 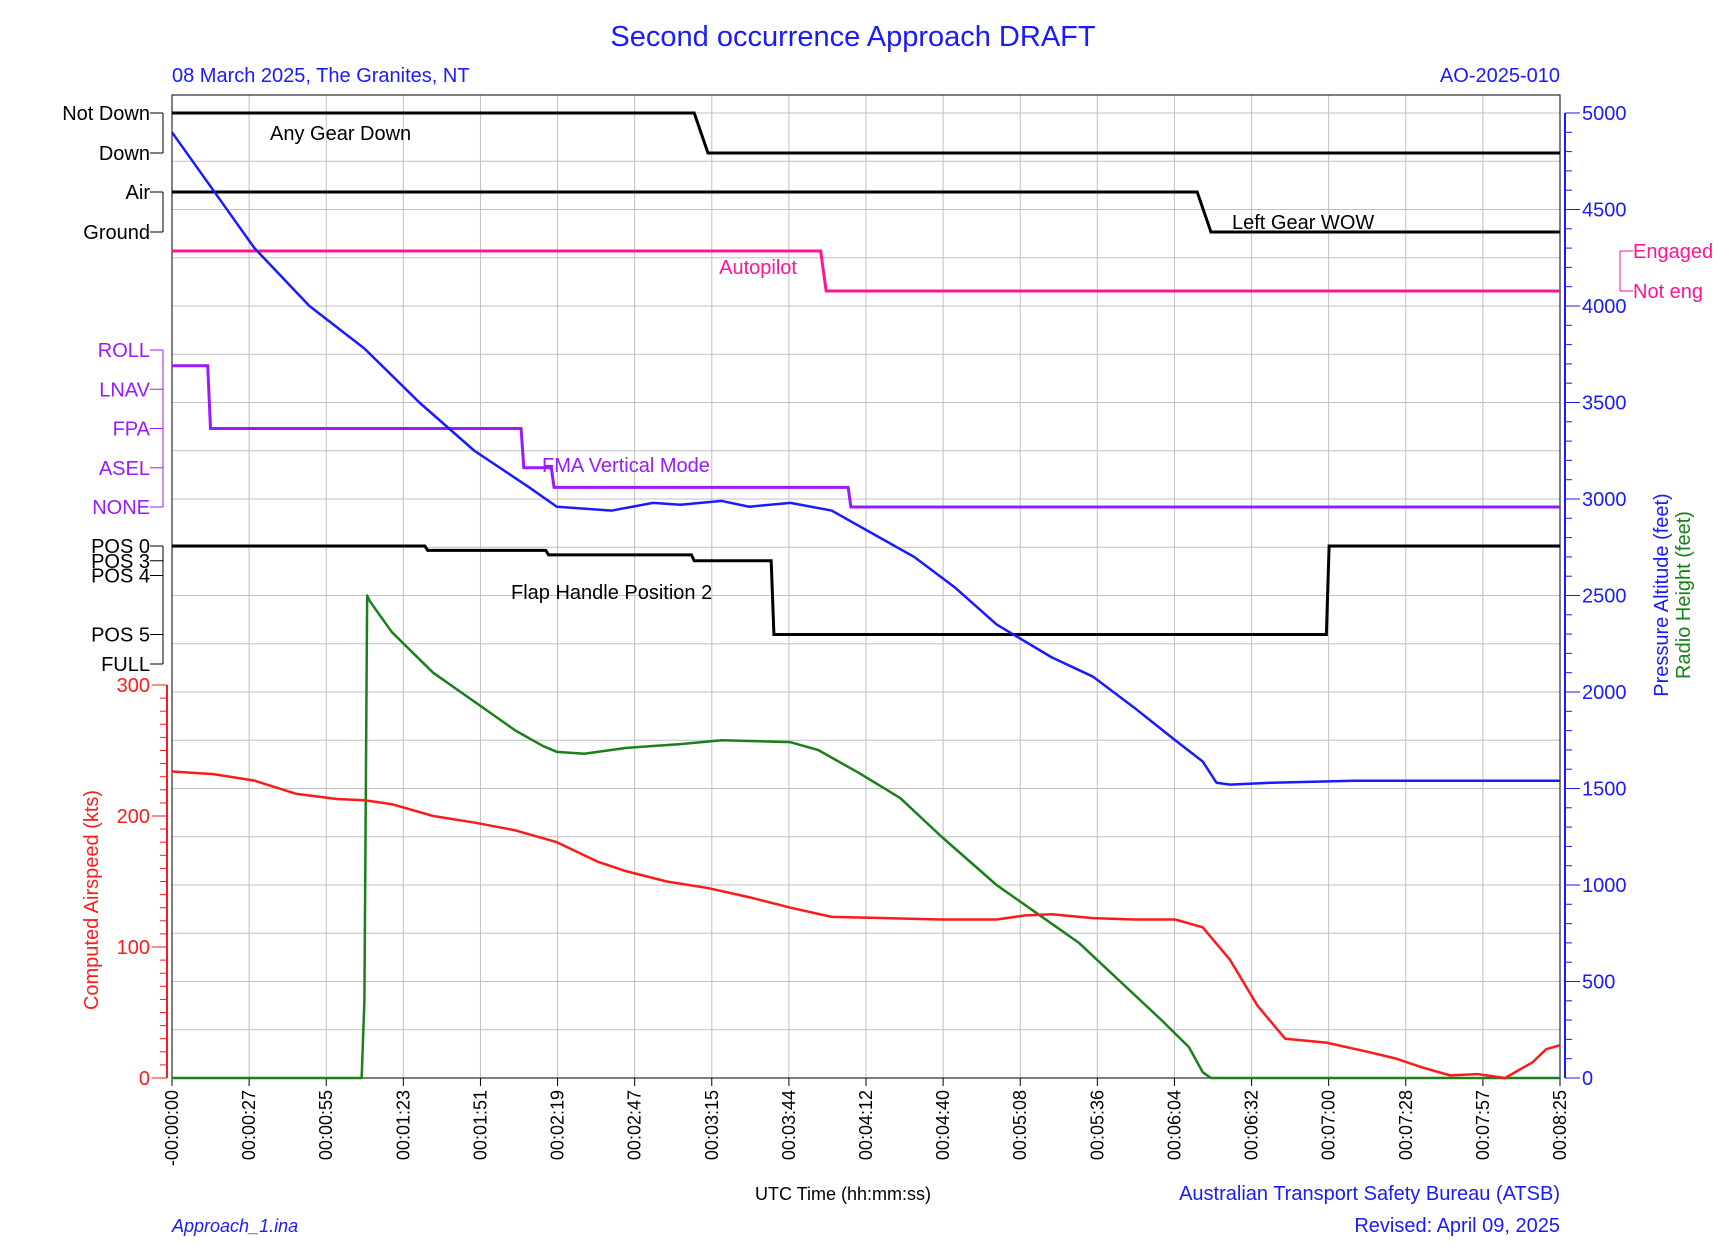 I want to click on discrete-param-autopilot: Engaged Not eng Autopilot, so click(x=942, y=272).